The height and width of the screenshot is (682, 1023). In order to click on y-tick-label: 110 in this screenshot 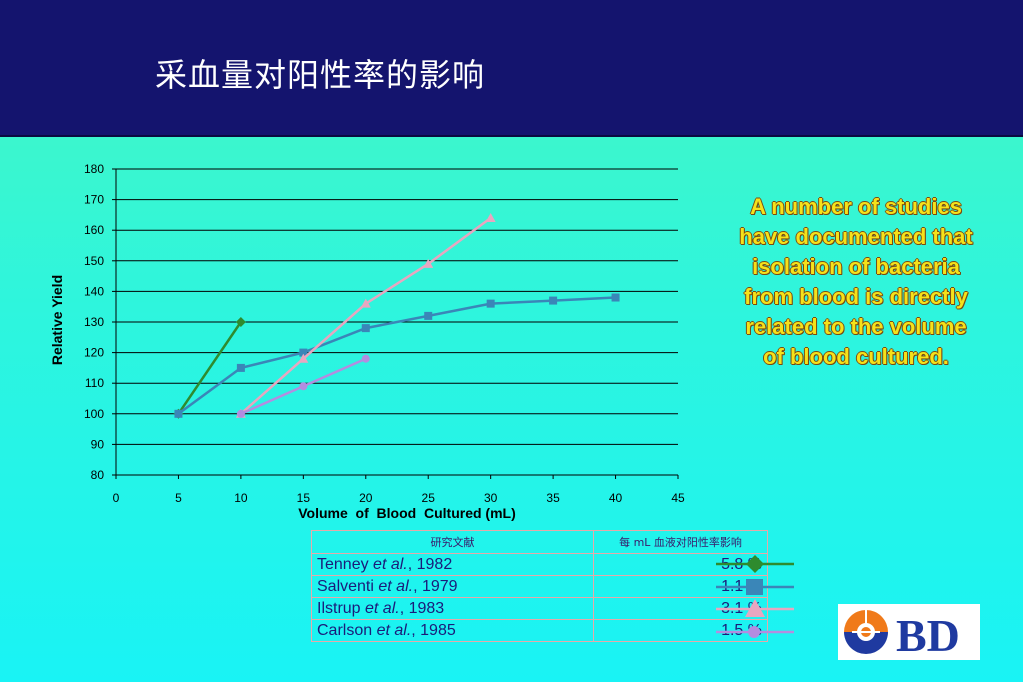, I will do `click(94, 383)`.